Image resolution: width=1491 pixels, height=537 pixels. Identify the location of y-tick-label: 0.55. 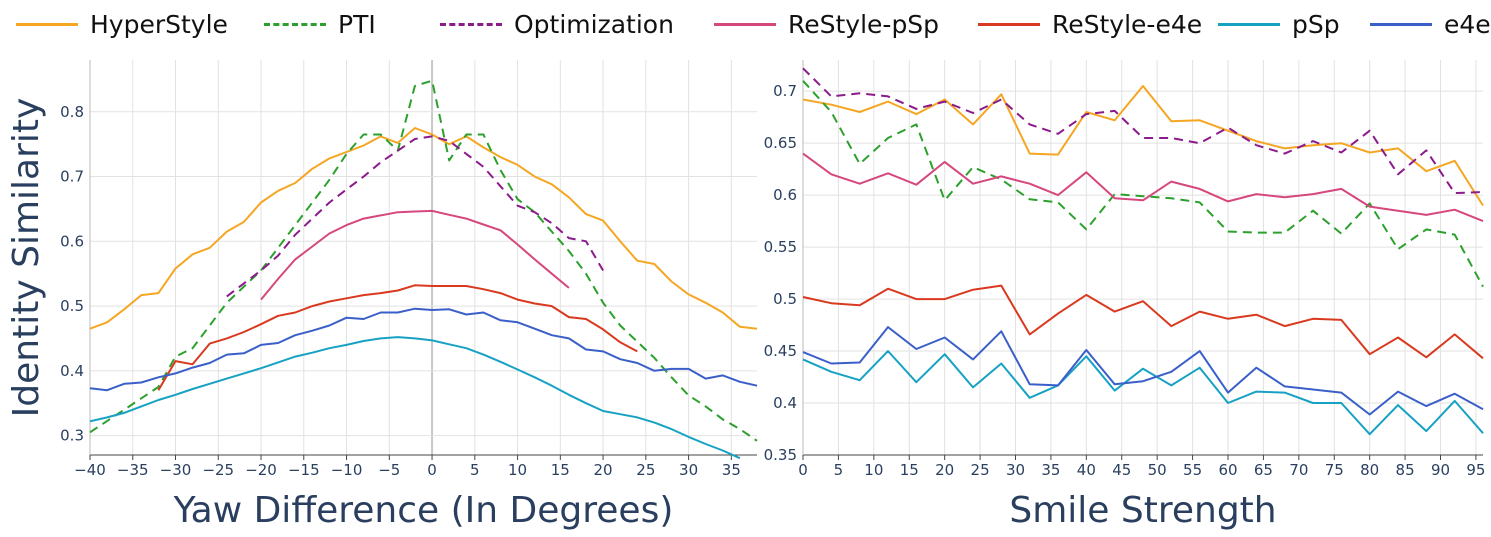
(780, 247).